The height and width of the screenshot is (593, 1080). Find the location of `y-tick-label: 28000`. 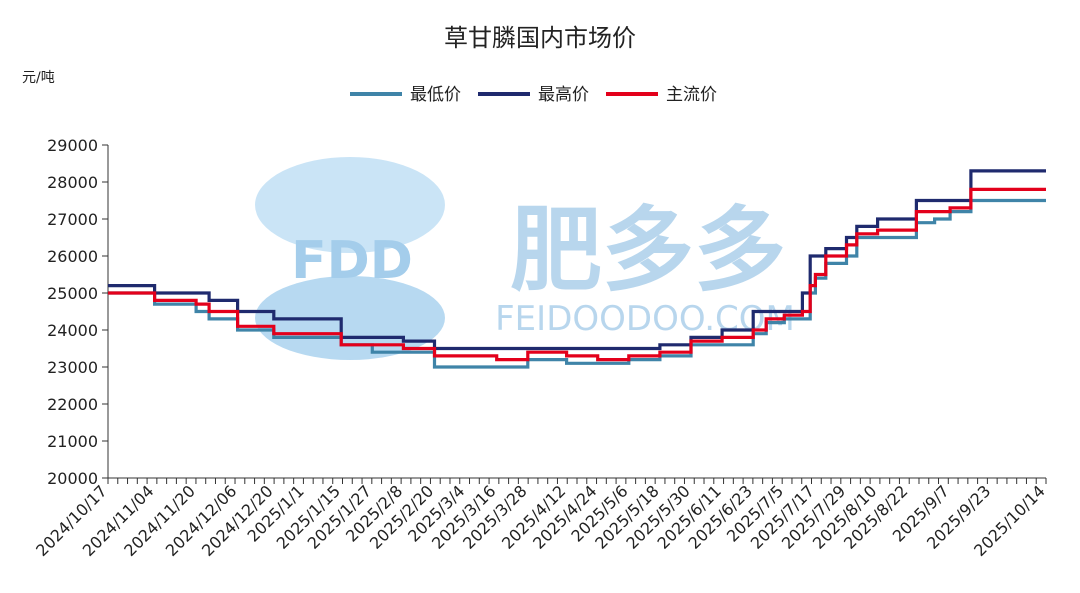

y-tick-label: 28000 is located at coordinates (72, 182).